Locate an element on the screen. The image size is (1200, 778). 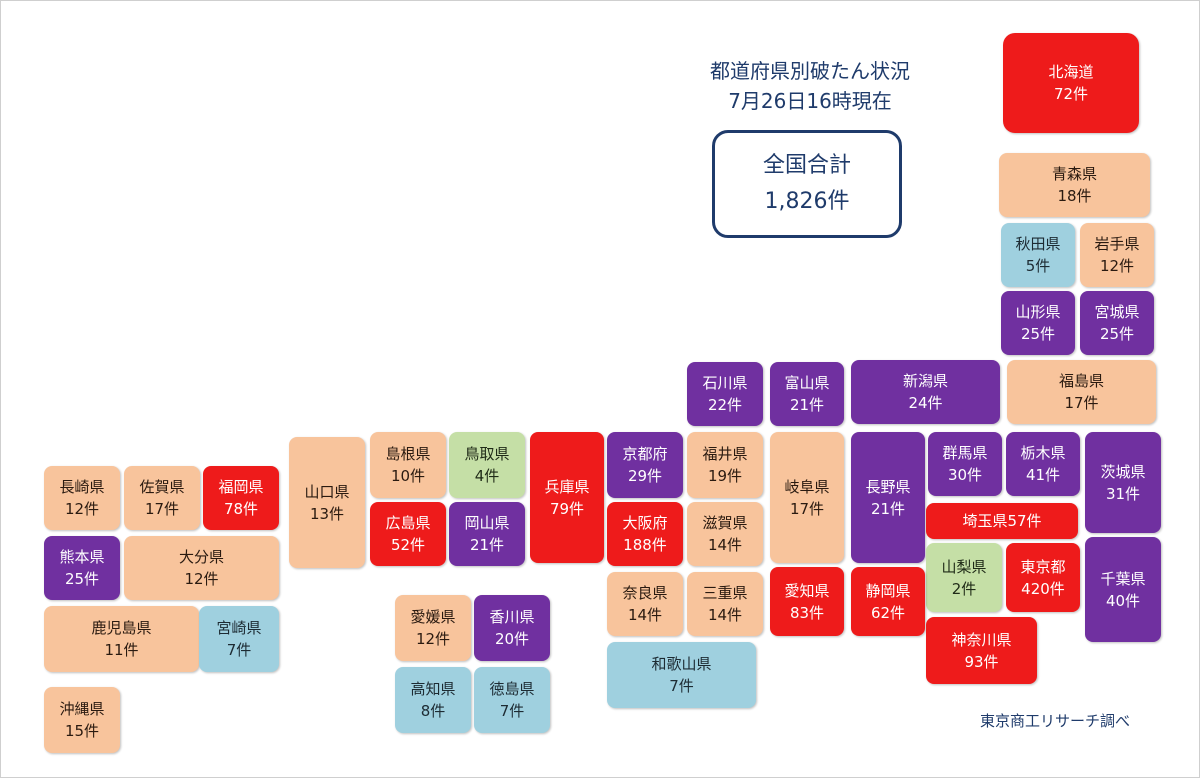
prefecture-tile-mie: 三重県 14件 is located at coordinates (725, 604).